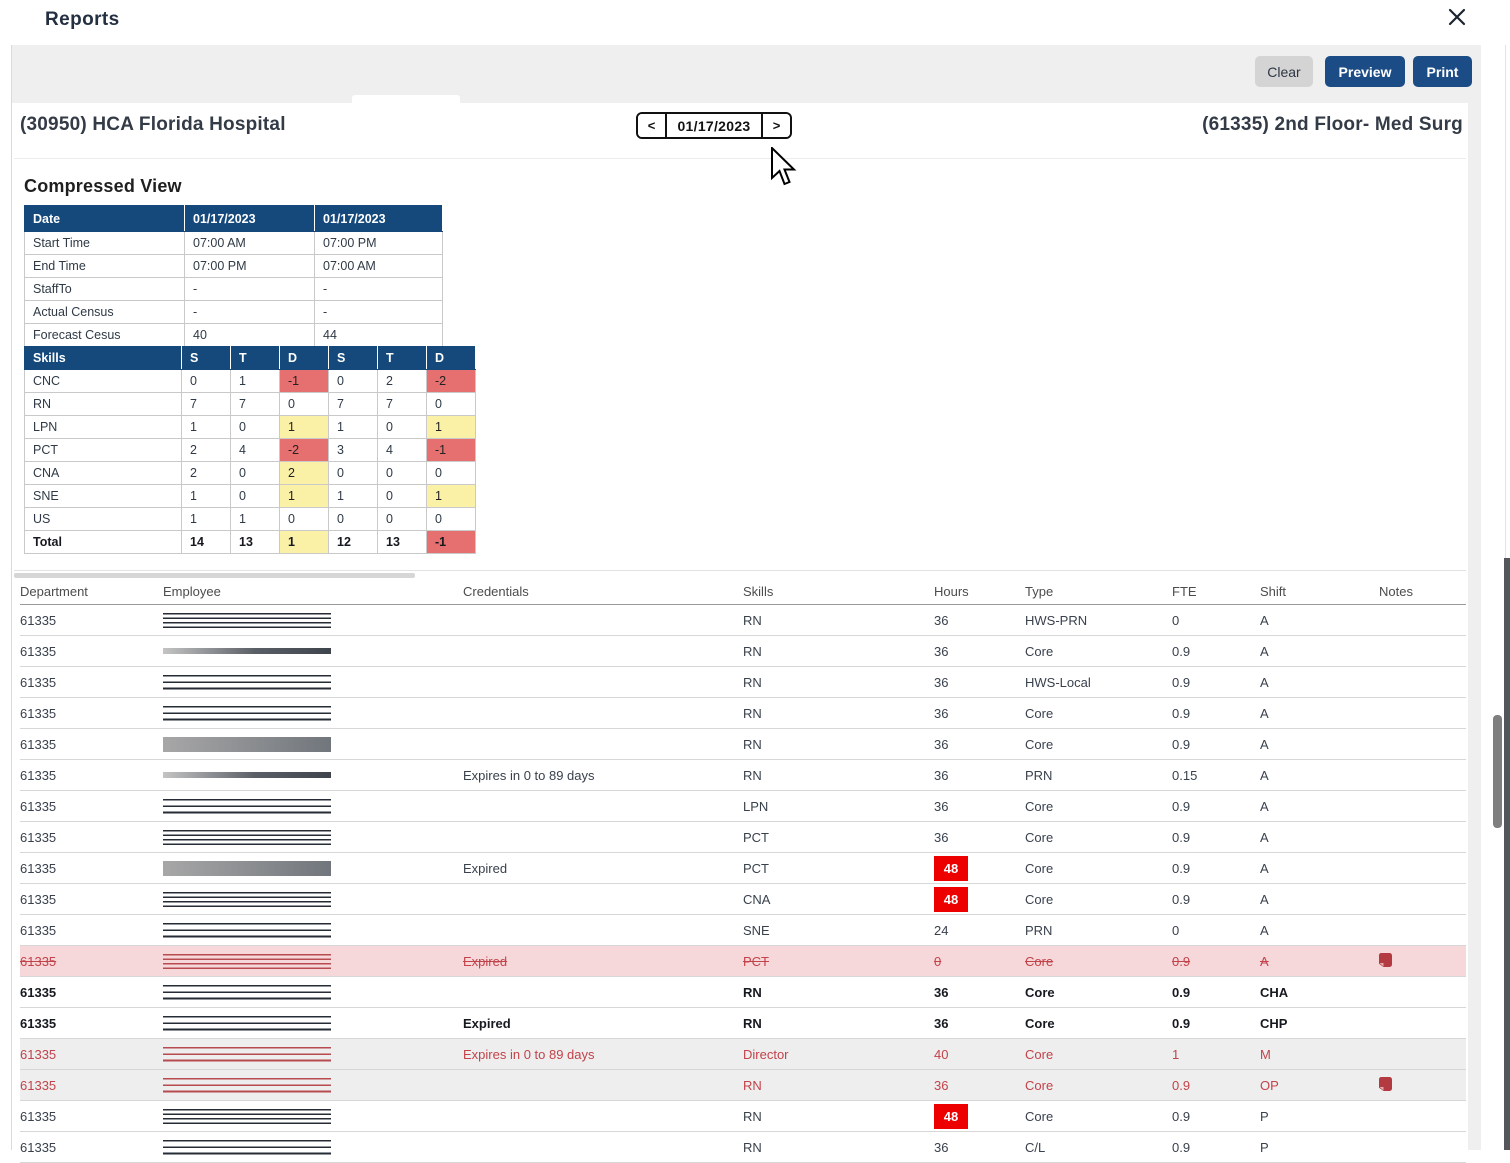 The height and width of the screenshot is (1163, 1510). Describe the element at coordinates (103, 450) in the screenshot. I see `skill-label: PCT` at that location.